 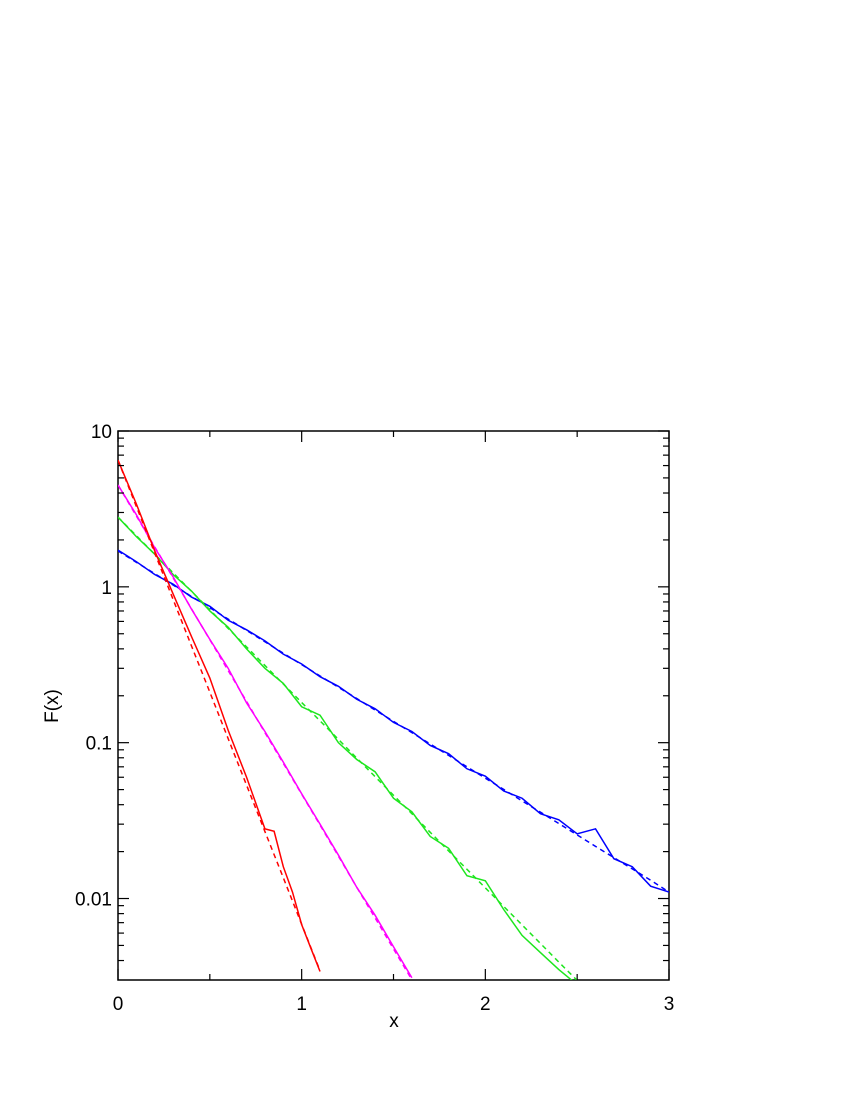 What do you see at coordinates (394, 1021) in the screenshot?
I see `x-axis-label: x` at bounding box center [394, 1021].